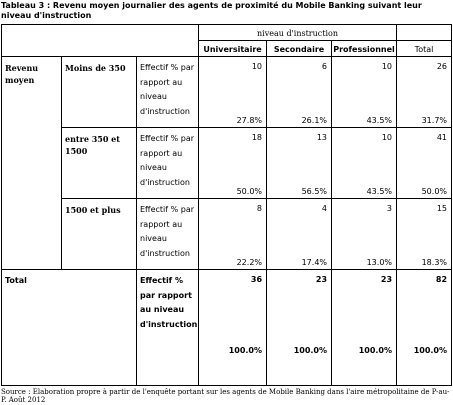 This screenshot has width=453, height=405. Describe the element at coordinates (314, 262) in the screenshot. I see `percent: 17.4%` at that location.